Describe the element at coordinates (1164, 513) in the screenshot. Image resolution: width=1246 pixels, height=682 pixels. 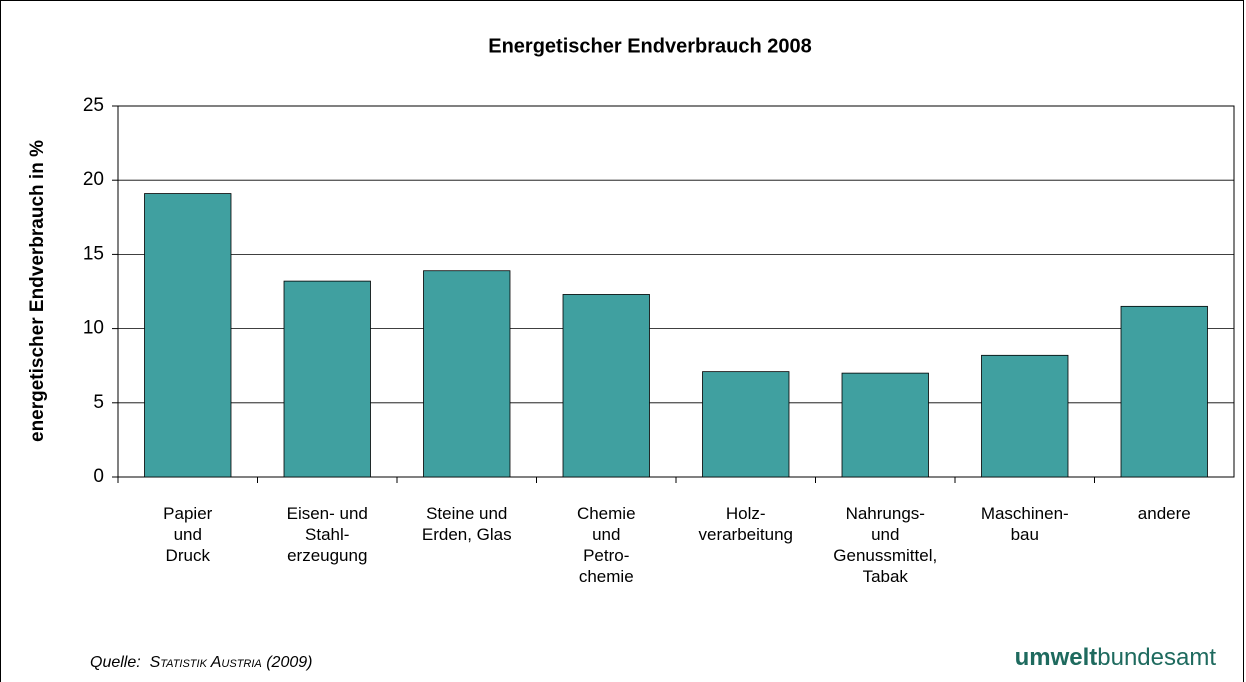
I see `x-tick-label: andere` at that location.